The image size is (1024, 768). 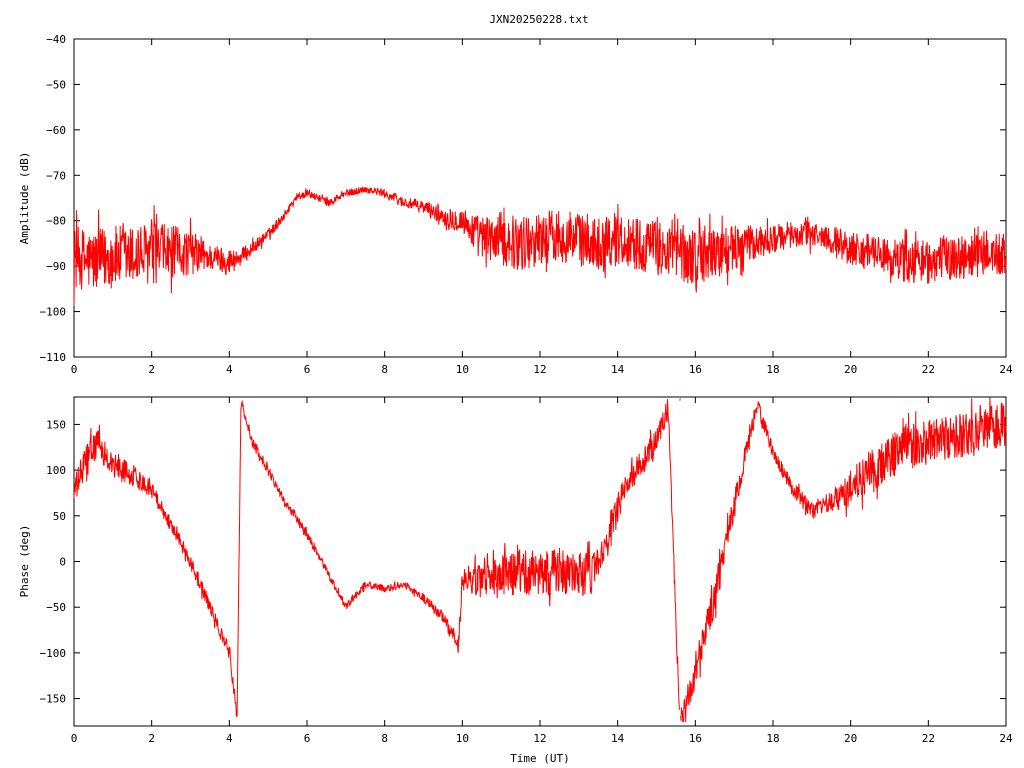 What do you see at coordinates (53, 653) in the screenshot?
I see `phase-y-tick-label: −100` at bounding box center [53, 653].